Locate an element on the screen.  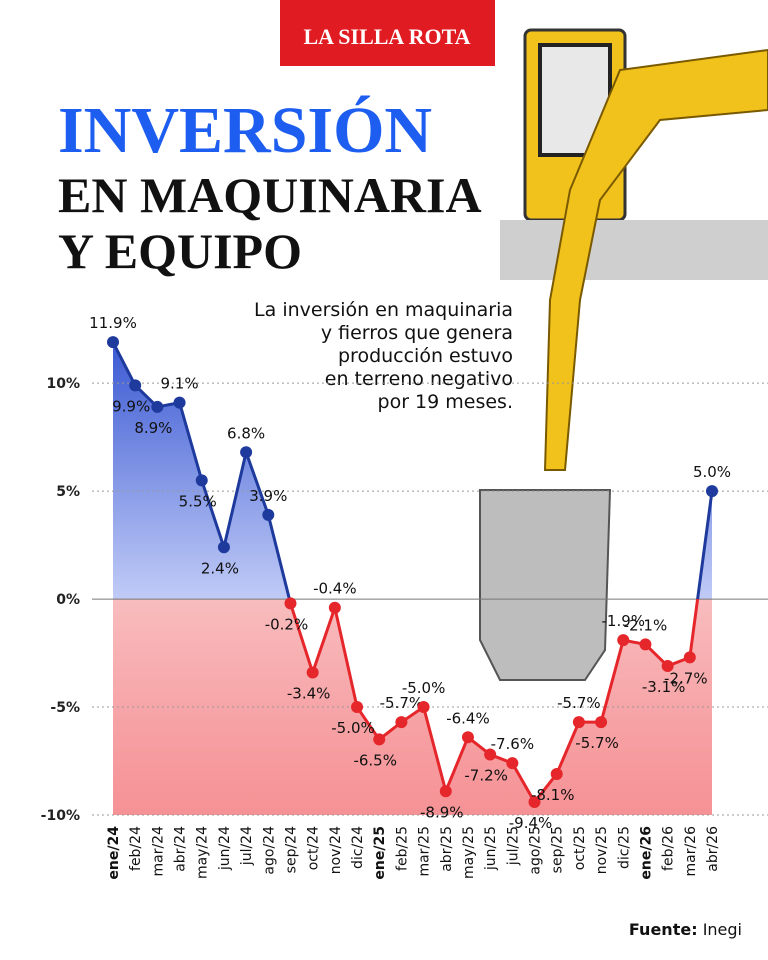
y-tick-label: 5% is located at coordinates (68, 492).